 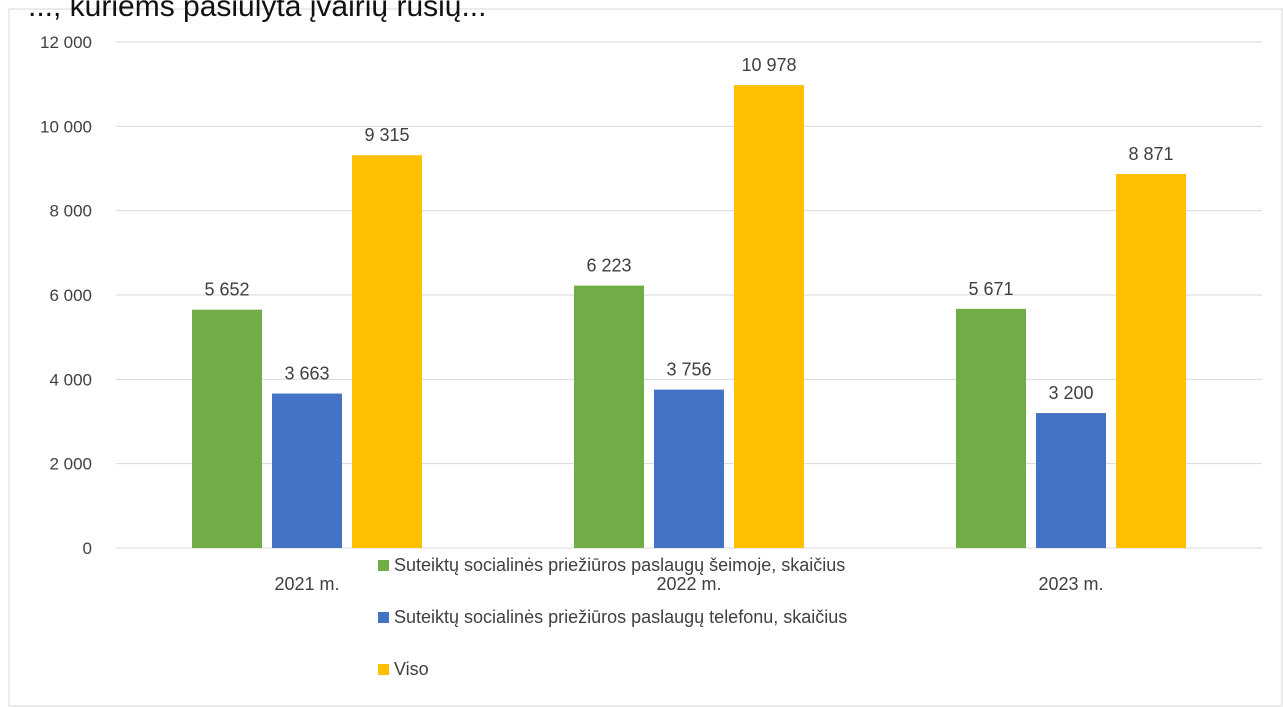 I want to click on y-axis: 0 2 000 4 000 6 000 8 000 10 000 12 000, so click(x=66, y=295).